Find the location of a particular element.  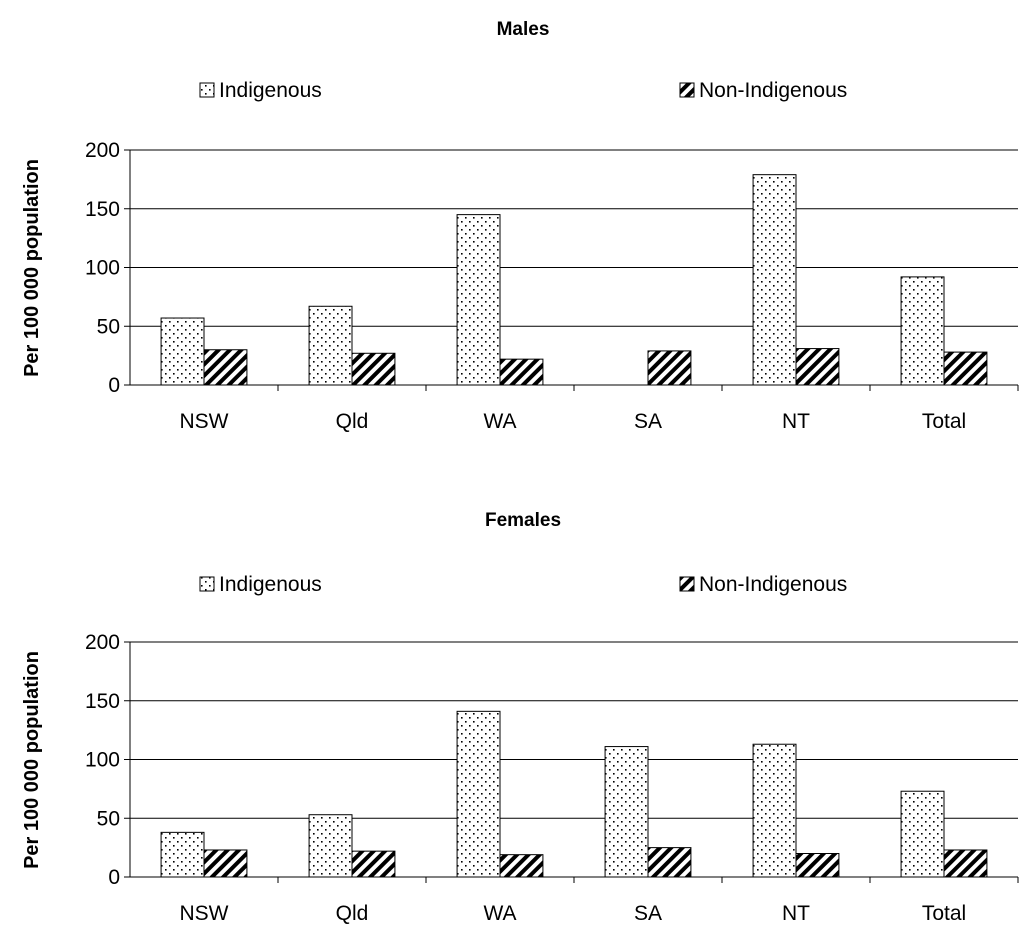

chart-title: Males is located at coordinates (523, 29).